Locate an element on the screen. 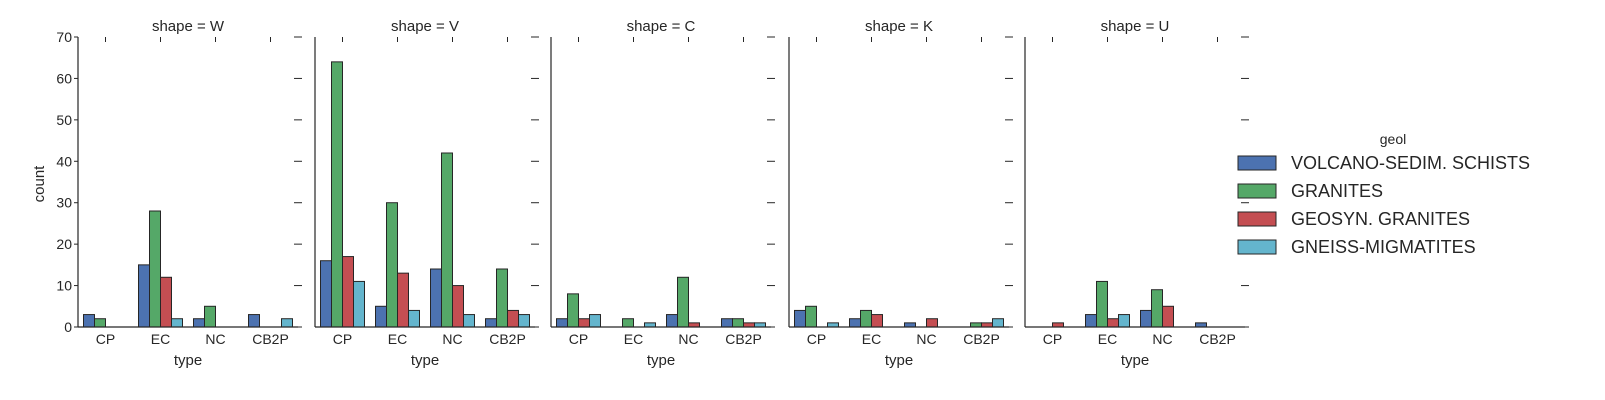  facet-title: shape = V is located at coordinates (425, 26).